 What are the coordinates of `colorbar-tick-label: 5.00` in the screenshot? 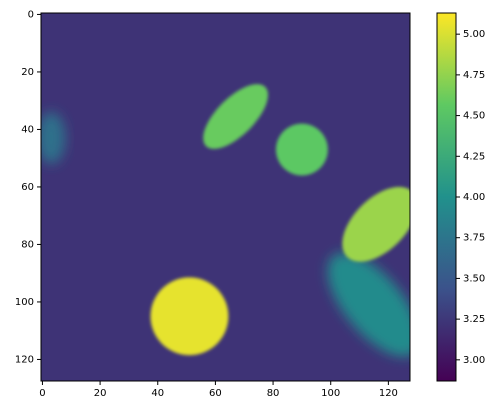 It's located at (474, 34).